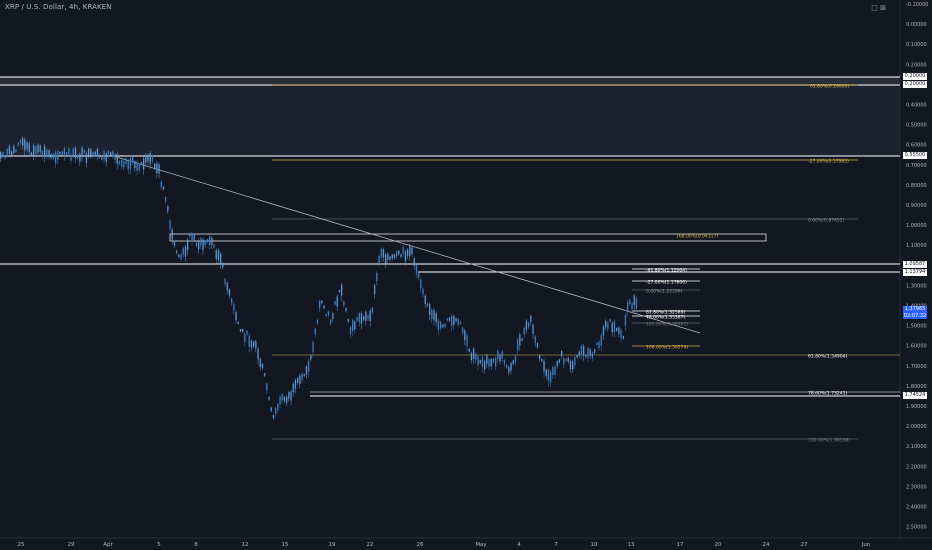 Image resolution: width=932 pixels, height=550 pixels. Describe the element at coordinates (916, 367) in the screenshot. I see `price-tick: 1.70000` at that location.